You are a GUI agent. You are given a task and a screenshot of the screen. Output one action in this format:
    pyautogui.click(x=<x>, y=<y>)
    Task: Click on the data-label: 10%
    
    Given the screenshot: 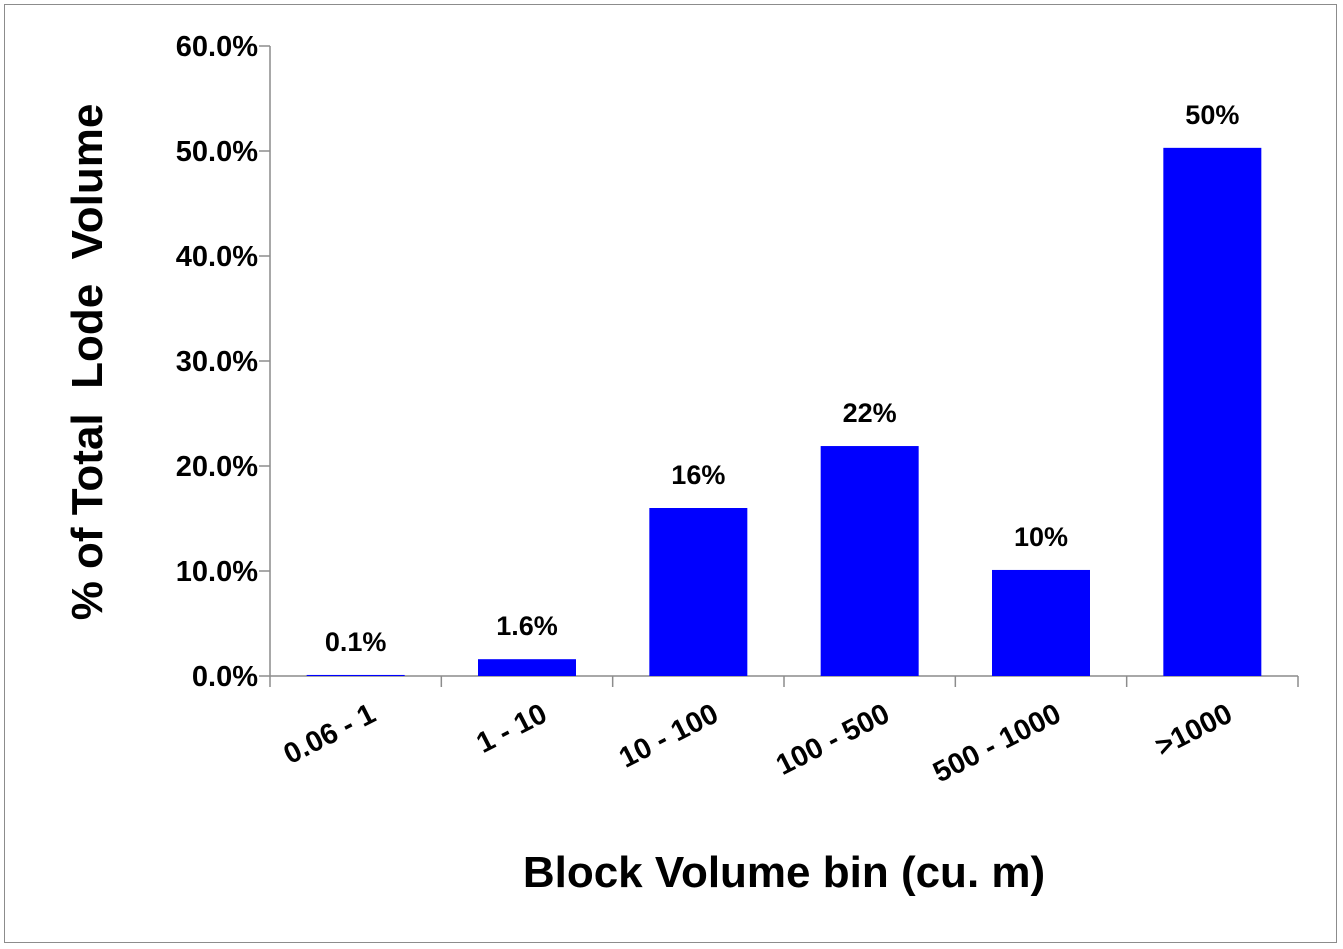 What is the action you would take?
    pyautogui.click(x=1041, y=537)
    